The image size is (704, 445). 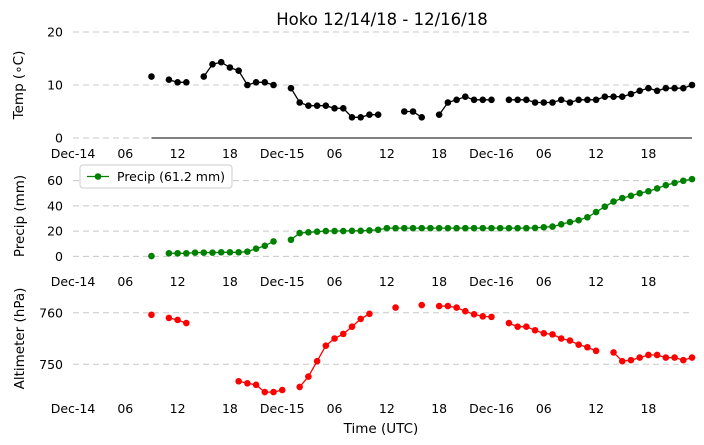 What do you see at coordinates (55, 231) in the screenshot?
I see `precipitation-ytick-label: 20` at bounding box center [55, 231].